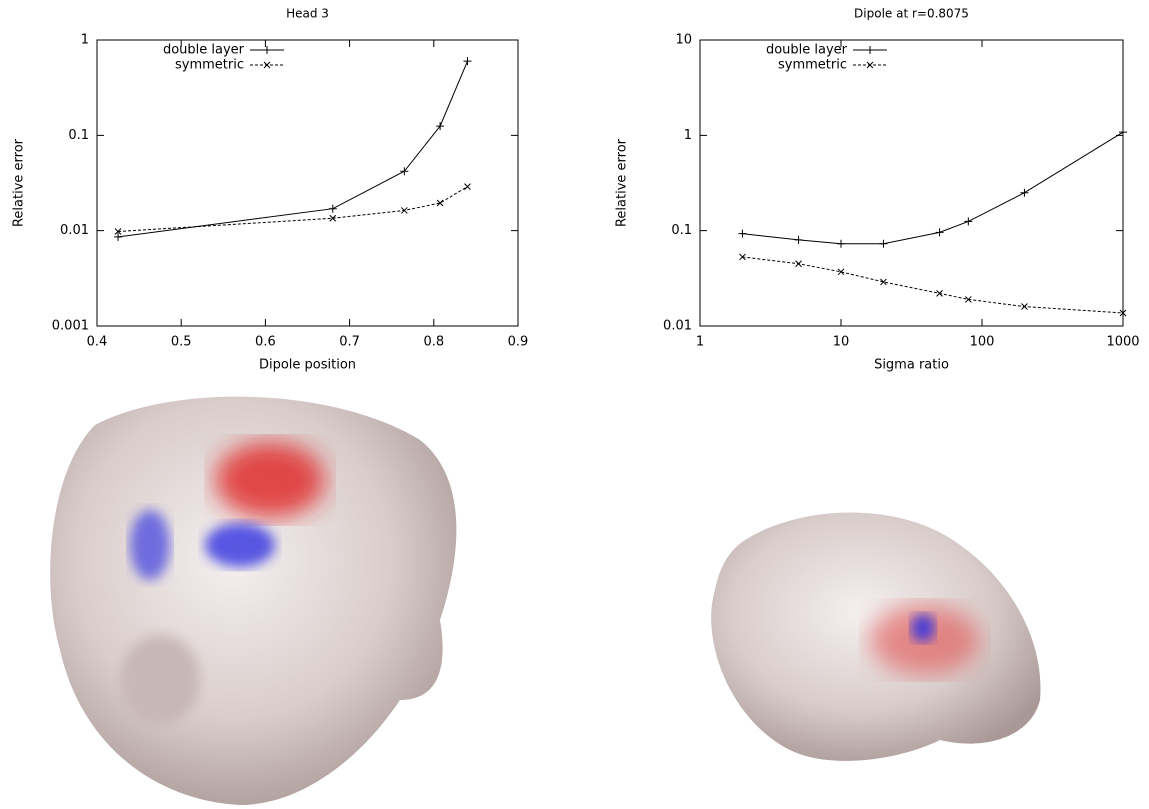 The width and height of the screenshot is (1149, 809). I want to click on x-tick-label: 0.9, so click(518, 342).